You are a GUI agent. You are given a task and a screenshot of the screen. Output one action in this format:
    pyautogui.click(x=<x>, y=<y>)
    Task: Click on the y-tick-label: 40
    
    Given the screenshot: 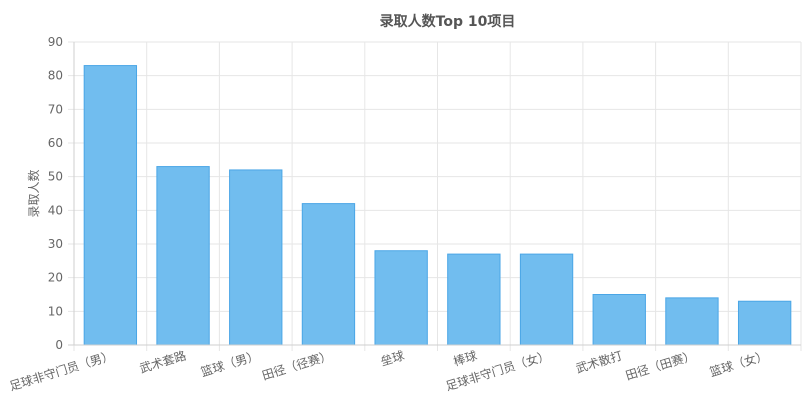 What is the action you would take?
    pyautogui.click(x=55, y=210)
    